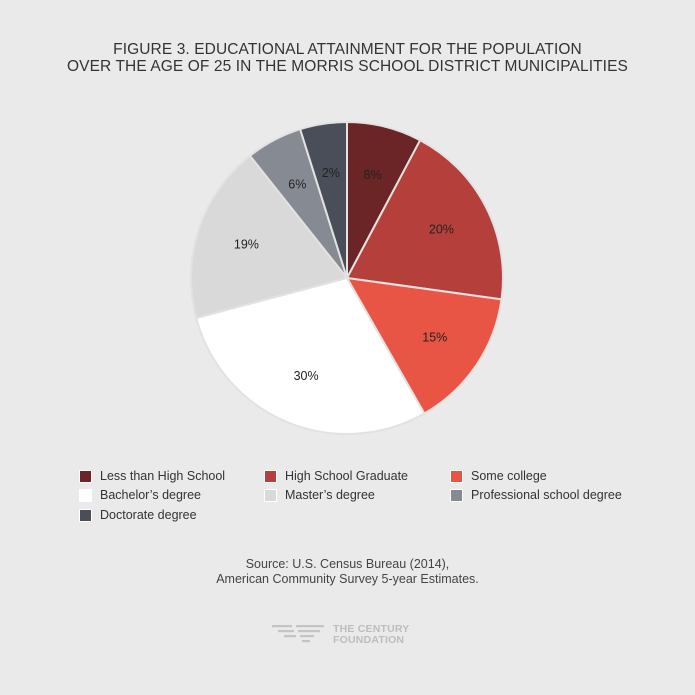 The width and height of the screenshot is (695, 695). Describe the element at coordinates (441, 230) in the screenshot. I see `pie-label-high-school-graduate: 20%` at that location.